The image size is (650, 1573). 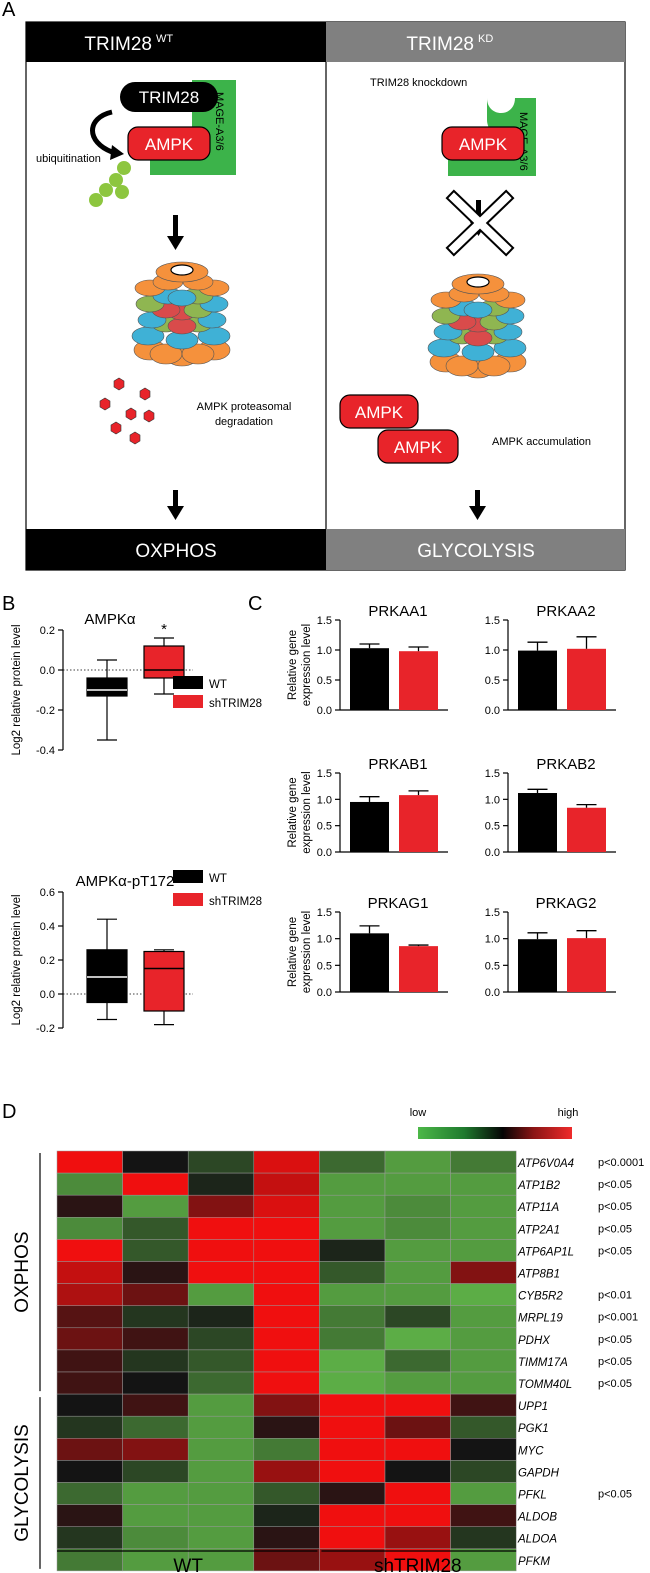 I want to click on y-tick-label: 1.5, so click(x=324, y=913).